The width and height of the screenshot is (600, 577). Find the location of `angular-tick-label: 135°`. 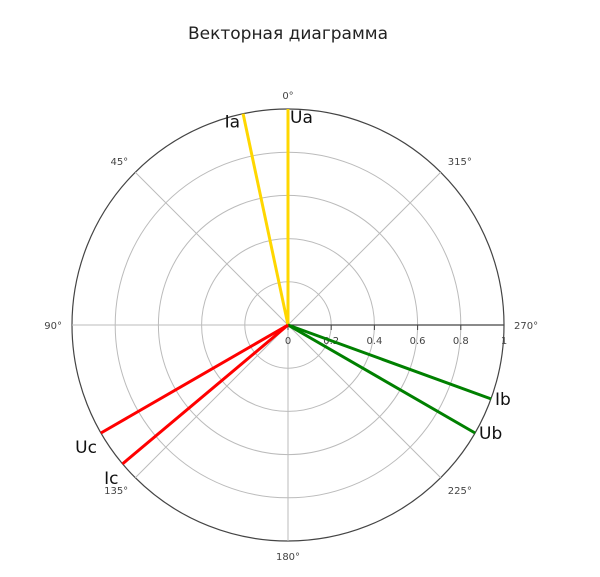

angular-tick-label: 135° is located at coordinates (116, 491).